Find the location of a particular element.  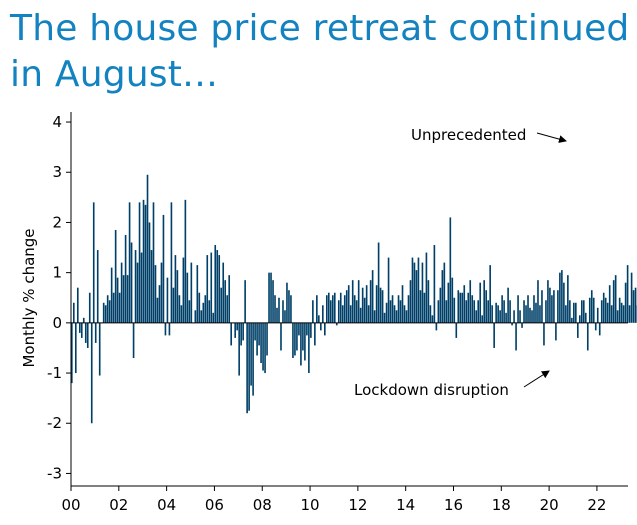

x-tick-label: 14 is located at coordinates (405, 505).